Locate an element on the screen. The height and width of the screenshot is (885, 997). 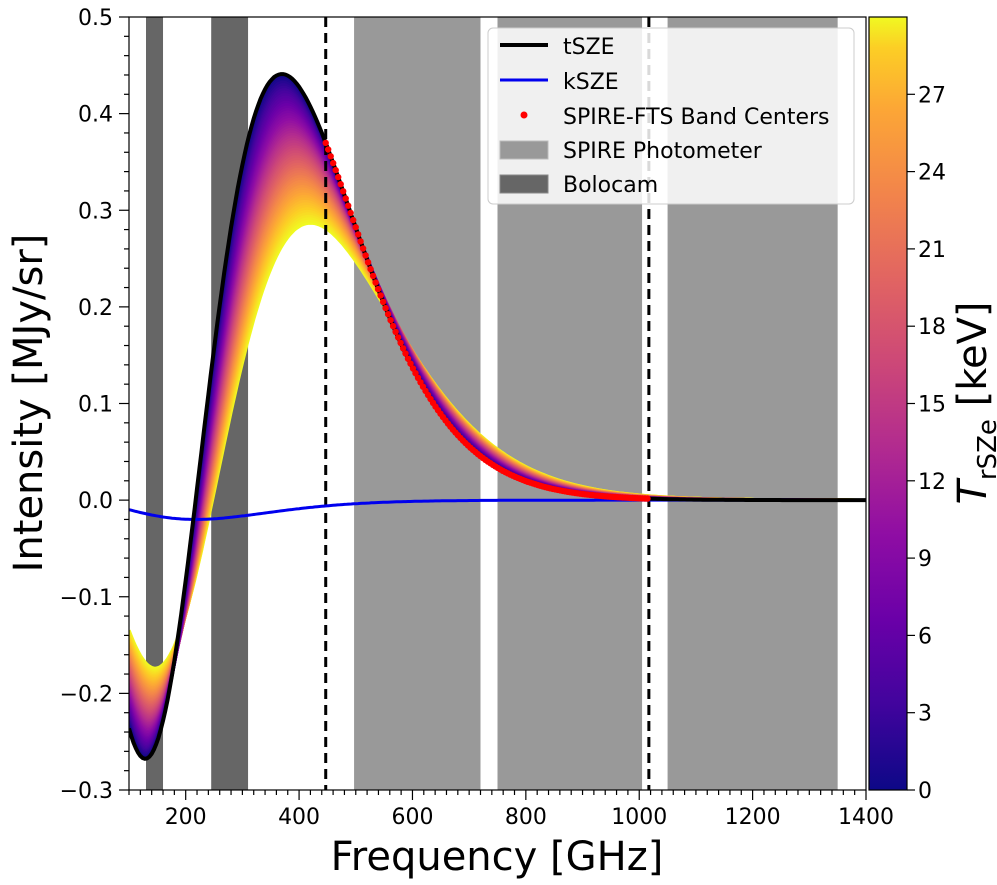
colorbar-tick-label: 27 is located at coordinates (932, 95).